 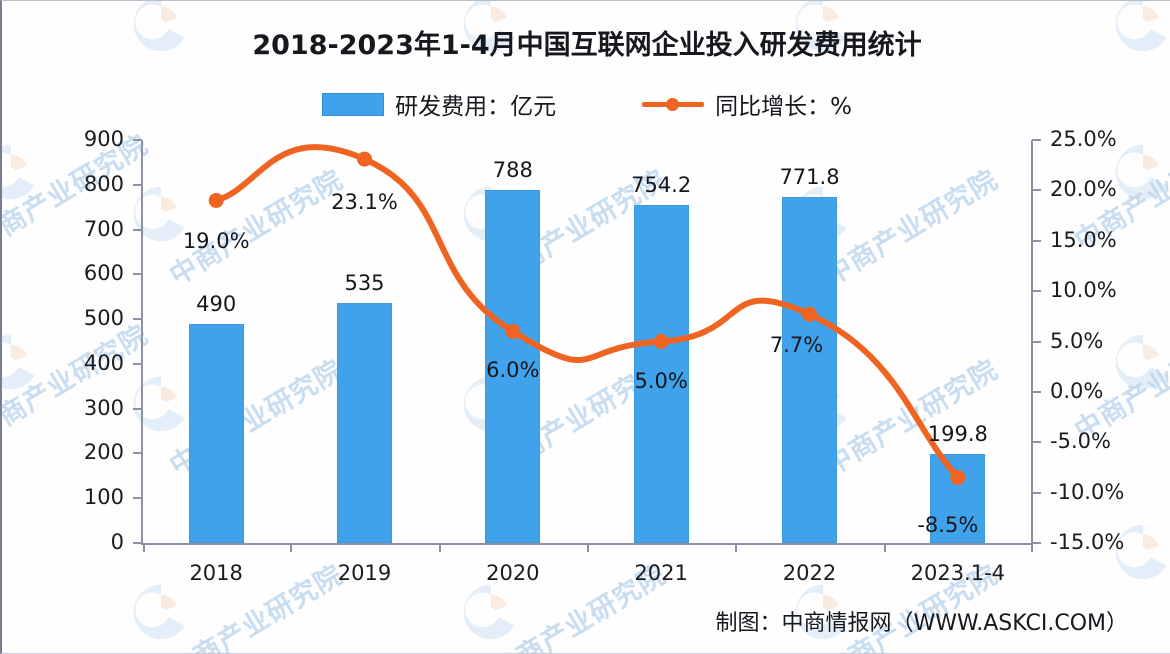 I want to click on line-value-label: 7.7%, so click(x=796, y=345).